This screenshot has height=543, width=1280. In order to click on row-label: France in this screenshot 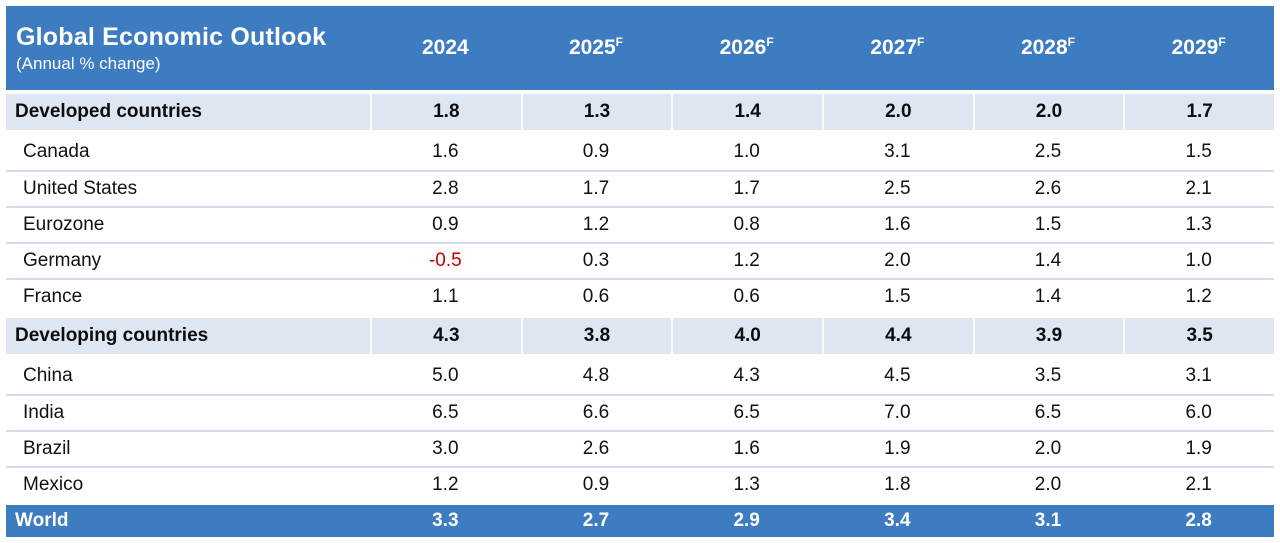, I will do `click(53, 296)`.